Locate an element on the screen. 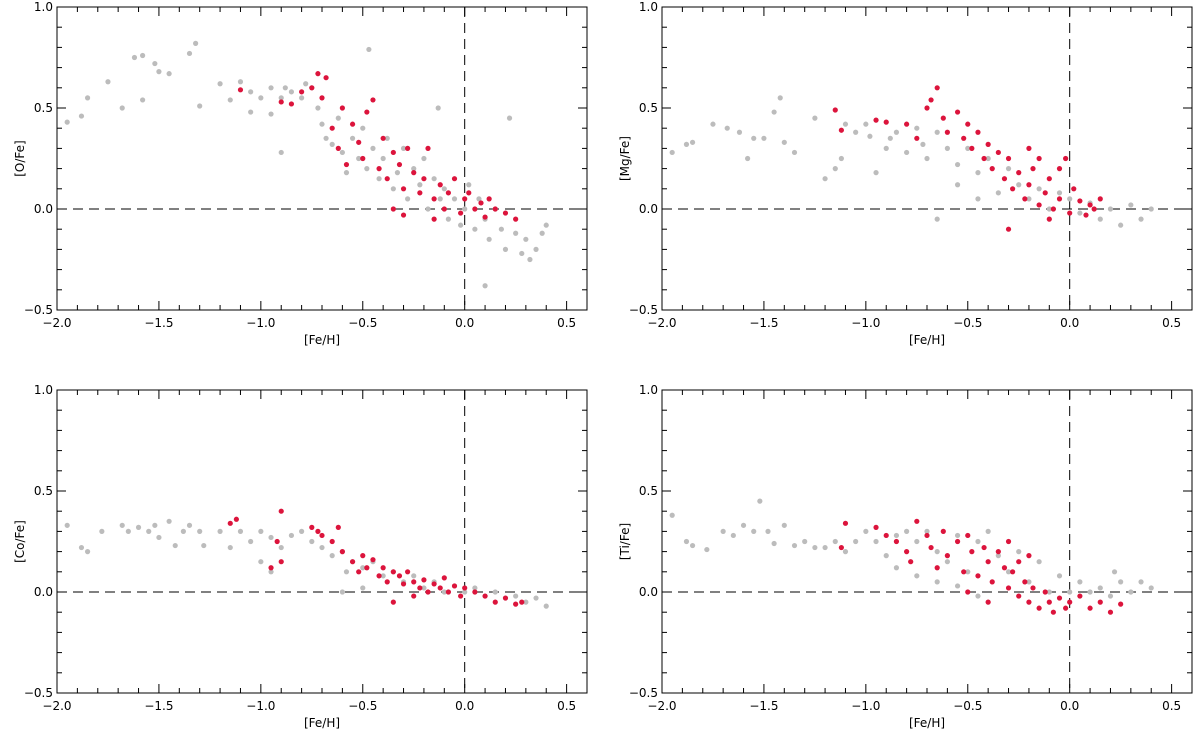 This screenshot has height=731, width=1200. x-tick-label: 0.5 is located at coordinates (566, 323).